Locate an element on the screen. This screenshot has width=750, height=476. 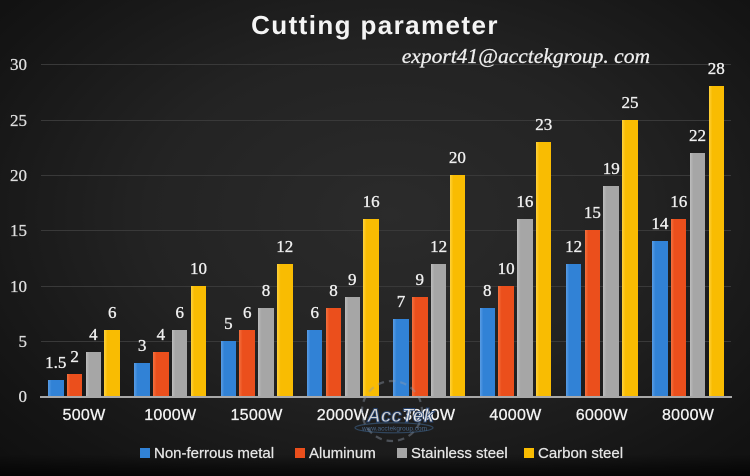
svg-text: AccTek is located at coordinates (400, 416).